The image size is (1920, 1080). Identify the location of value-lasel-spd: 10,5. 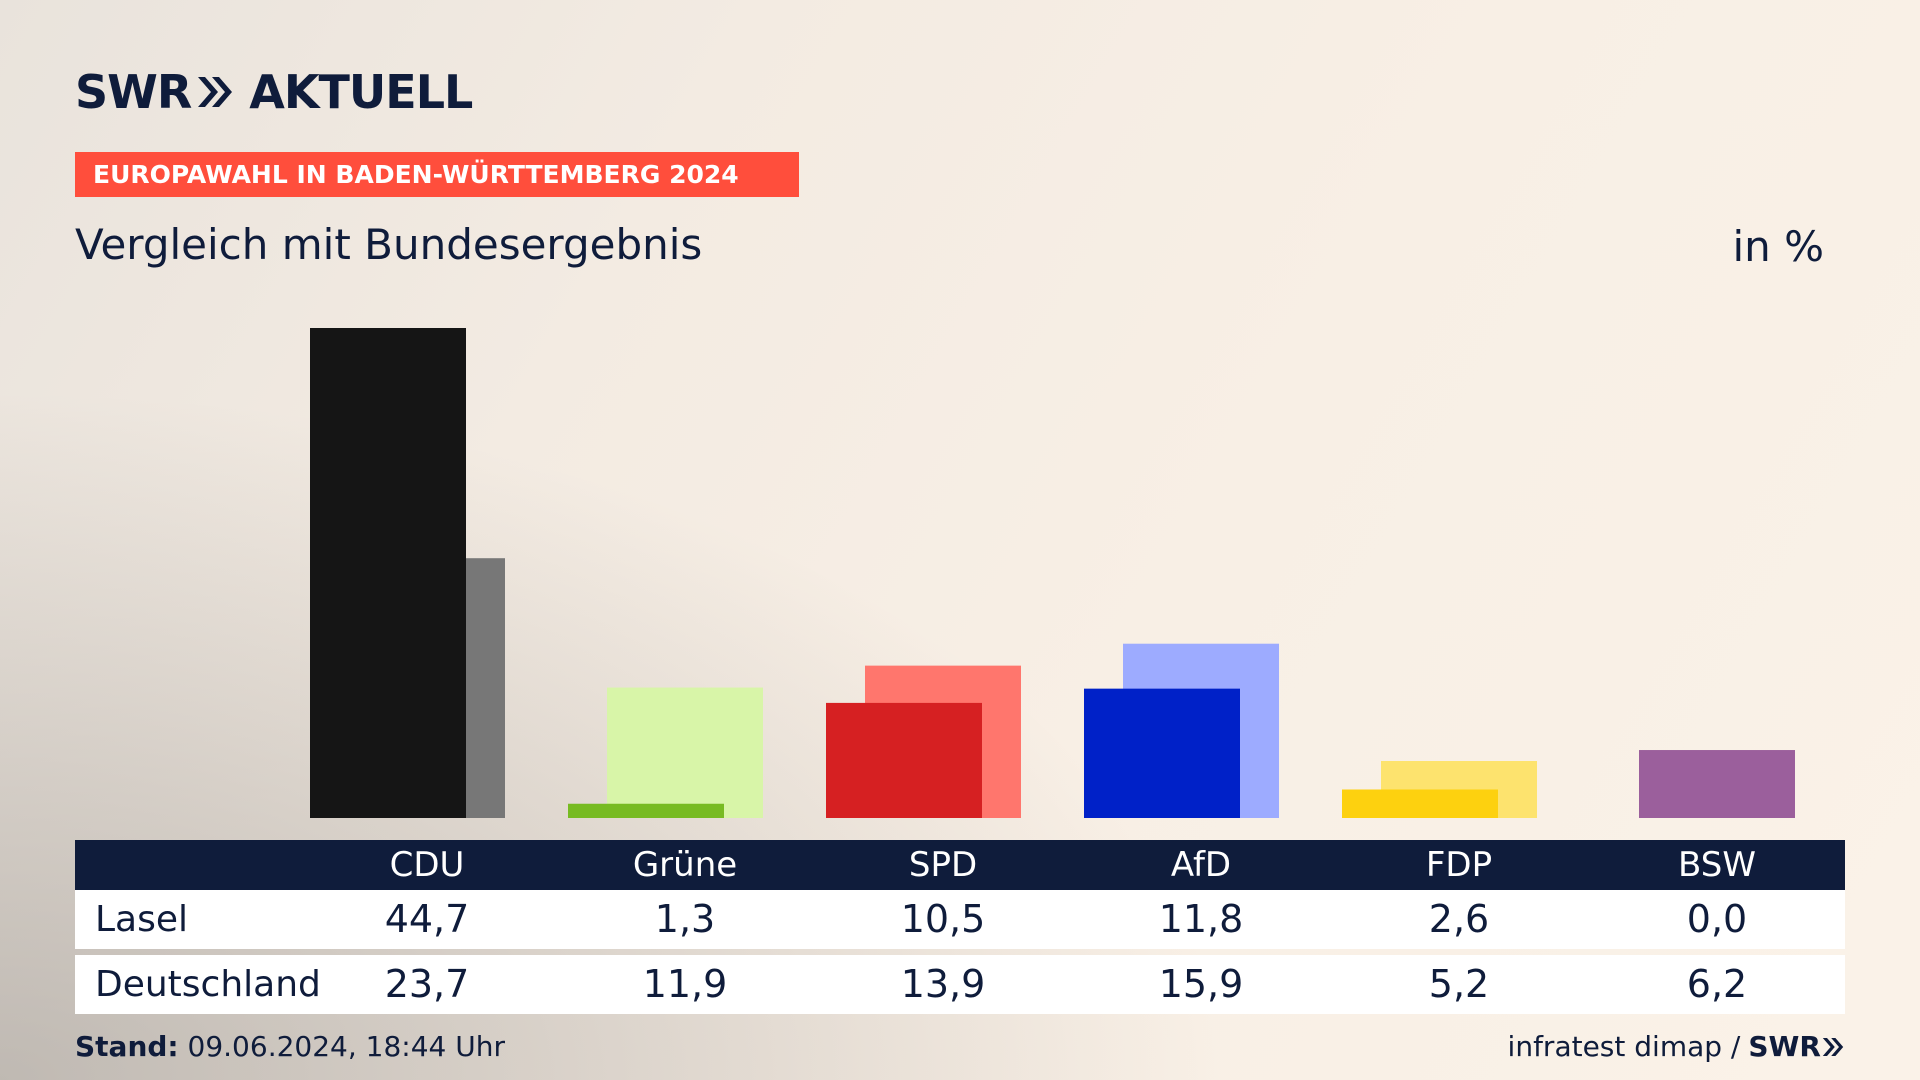
(943, 919).